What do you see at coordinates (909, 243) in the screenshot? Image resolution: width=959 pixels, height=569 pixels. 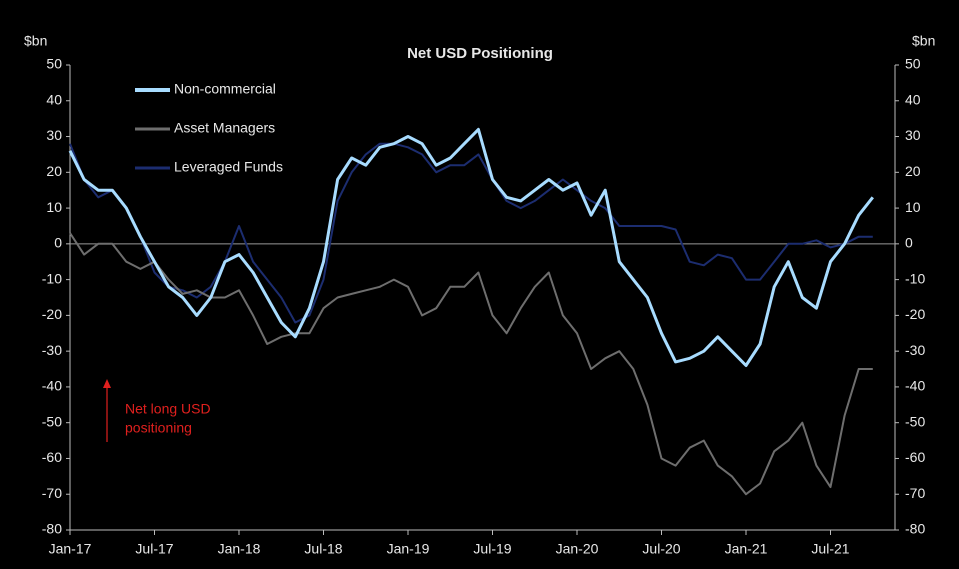 I see `y2-tick-label: 0` at bounding box center [909, 243].